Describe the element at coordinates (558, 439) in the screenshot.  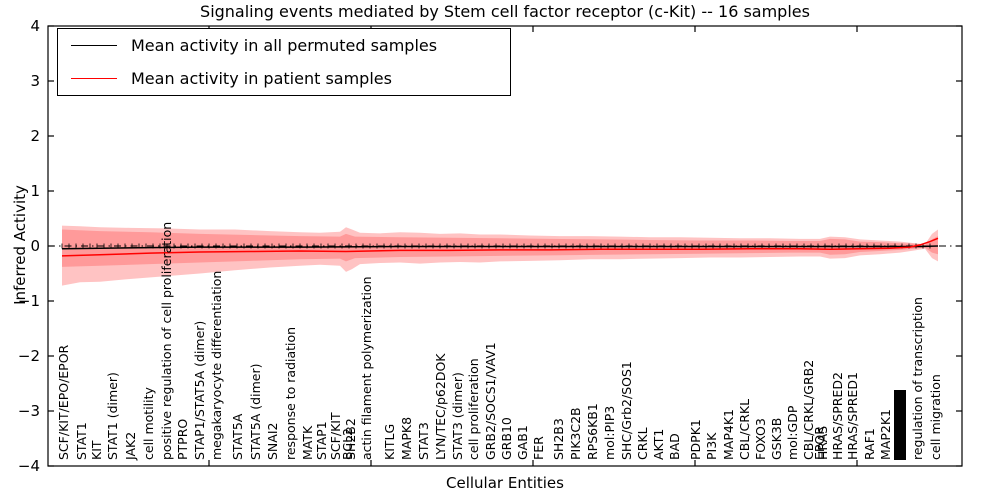
I see `entity-label: SH2B3` at that location.